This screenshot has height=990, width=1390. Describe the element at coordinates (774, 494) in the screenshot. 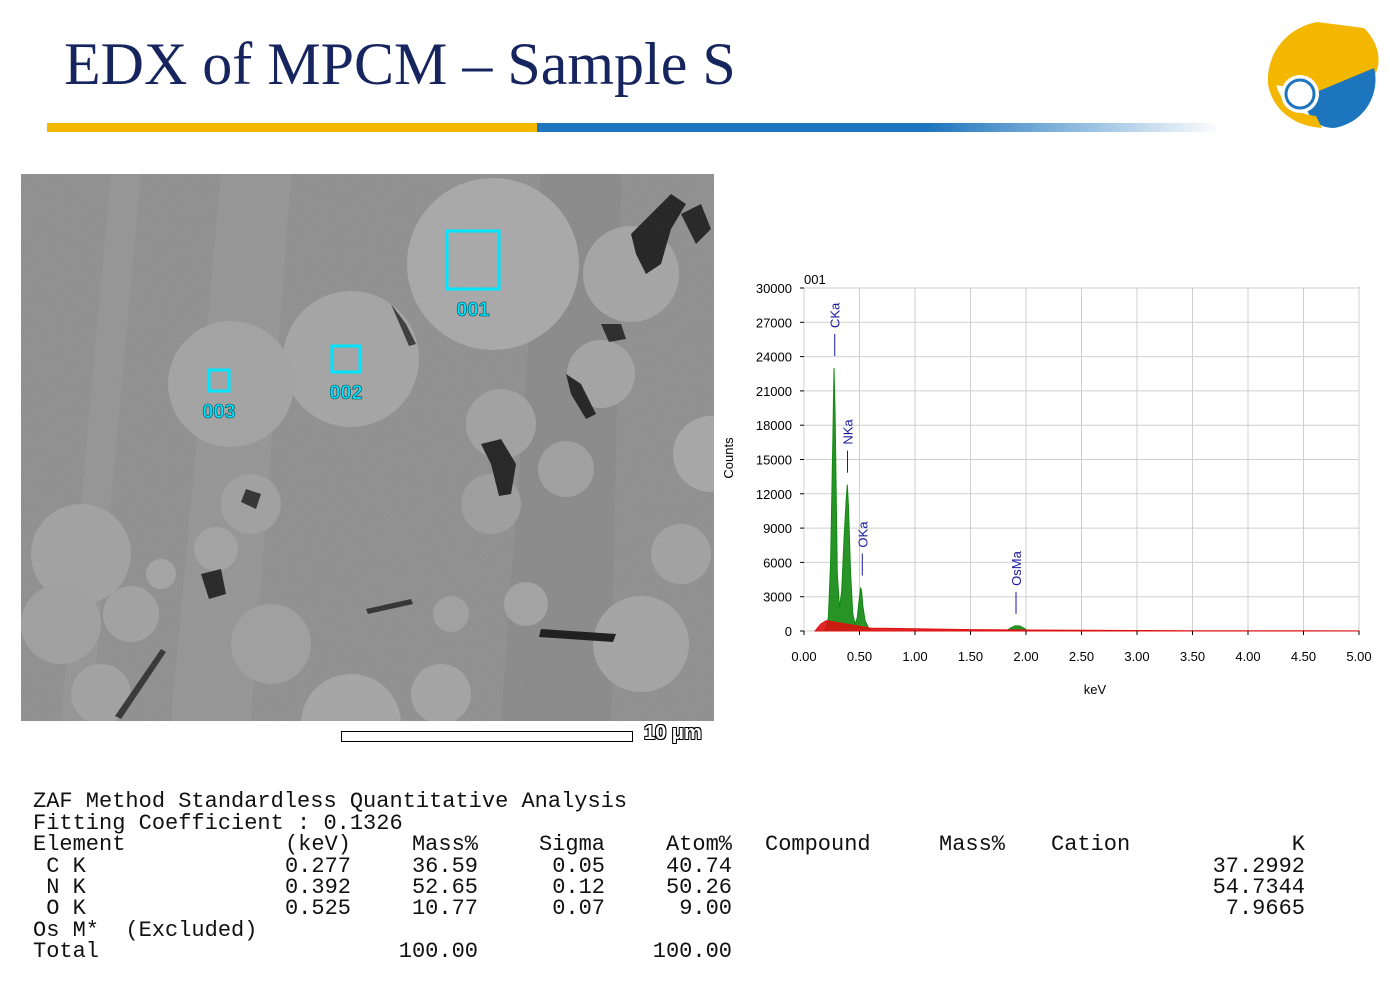

I see `y-tick-label: 12000` at that location.